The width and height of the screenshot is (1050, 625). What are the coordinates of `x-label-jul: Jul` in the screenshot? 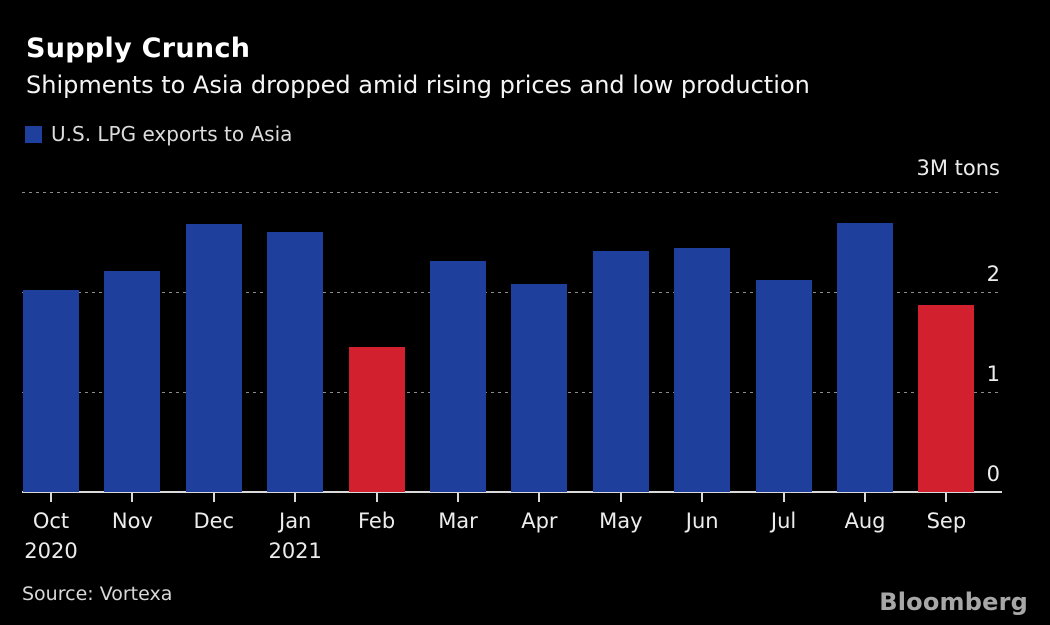 It's located at (783, 521).